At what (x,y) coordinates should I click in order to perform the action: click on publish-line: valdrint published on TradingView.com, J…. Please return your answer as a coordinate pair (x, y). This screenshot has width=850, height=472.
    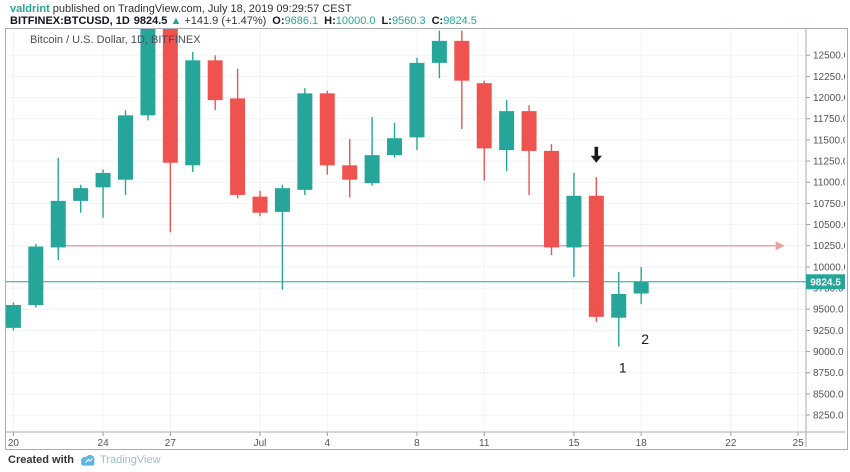
    Looking at the image, I should click on (181, 9).